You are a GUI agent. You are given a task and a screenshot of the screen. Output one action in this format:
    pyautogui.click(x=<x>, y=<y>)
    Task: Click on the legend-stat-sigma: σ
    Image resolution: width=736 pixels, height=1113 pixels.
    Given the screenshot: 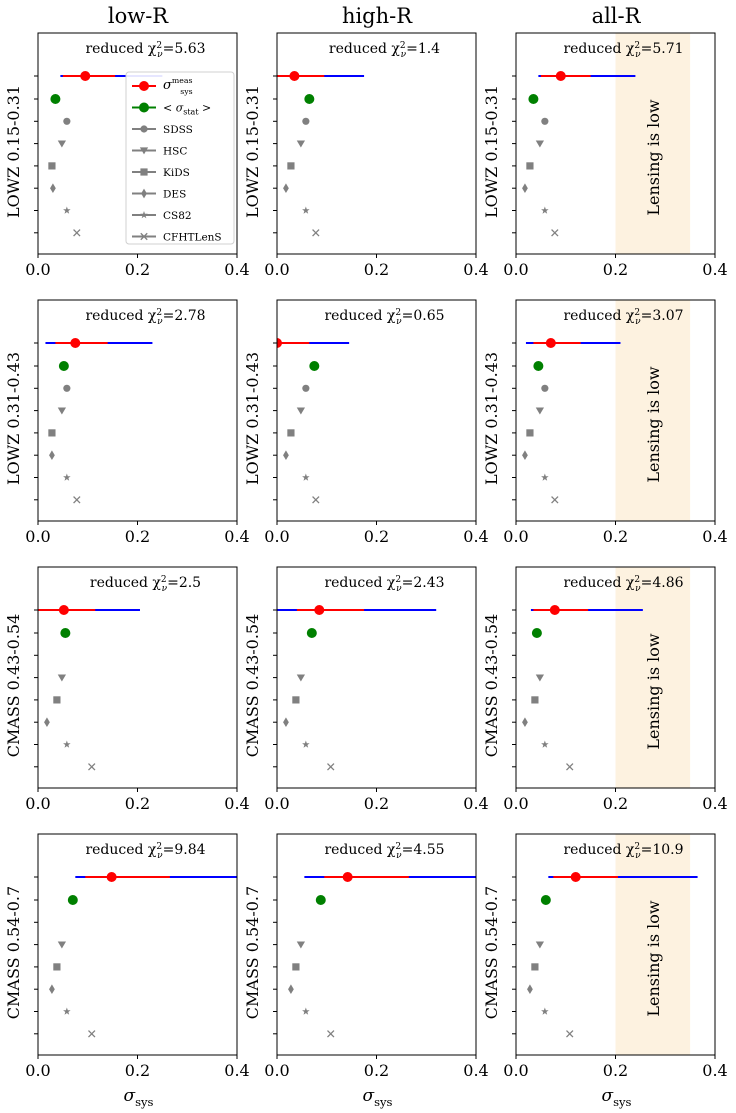 What is the action you would take?
    pyautogui.click(x=180, y=108)
    